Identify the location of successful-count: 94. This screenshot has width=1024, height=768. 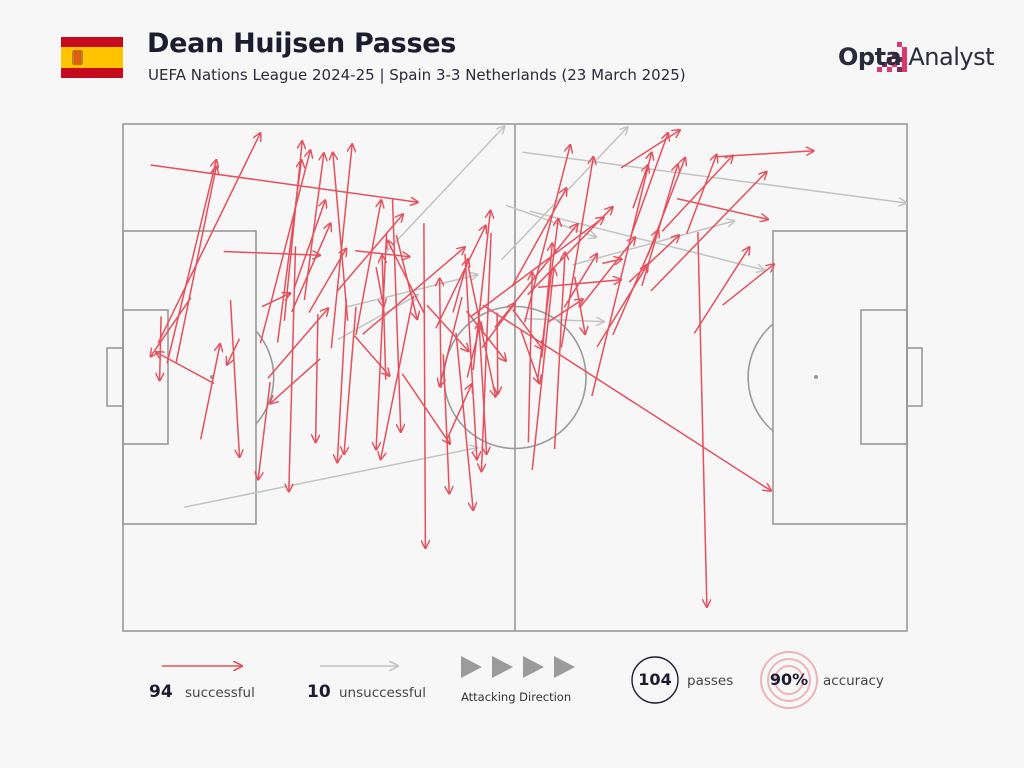
(161, 692).